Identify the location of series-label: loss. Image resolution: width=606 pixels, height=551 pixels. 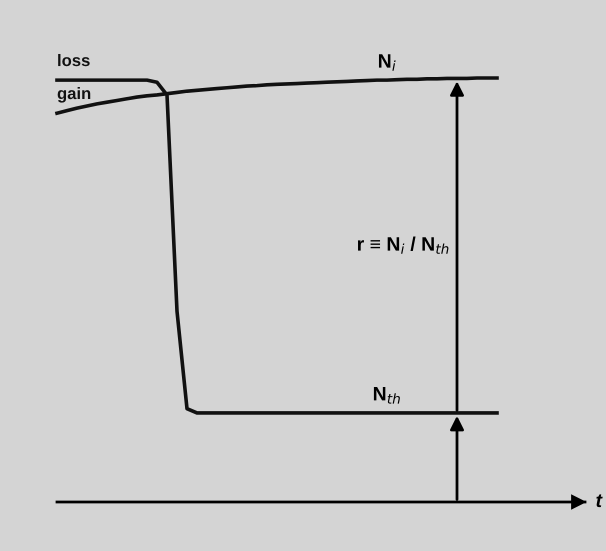
(74, 60).